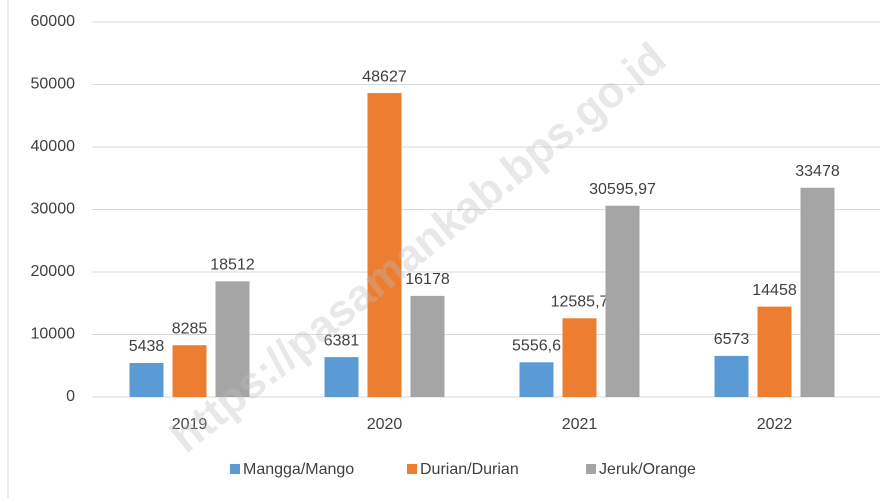  I want to click on value-label: 6381, so click(342, 340).